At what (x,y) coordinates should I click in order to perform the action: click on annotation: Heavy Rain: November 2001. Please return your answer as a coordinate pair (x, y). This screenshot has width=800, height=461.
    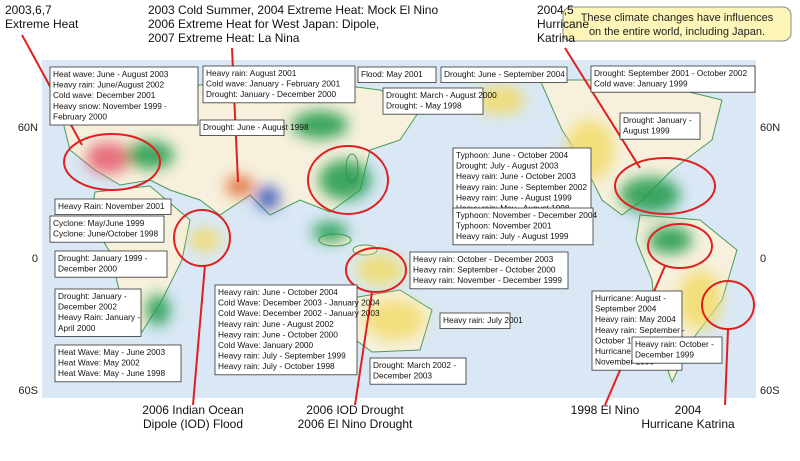
    Looking at the image, I should click on (113, 207).